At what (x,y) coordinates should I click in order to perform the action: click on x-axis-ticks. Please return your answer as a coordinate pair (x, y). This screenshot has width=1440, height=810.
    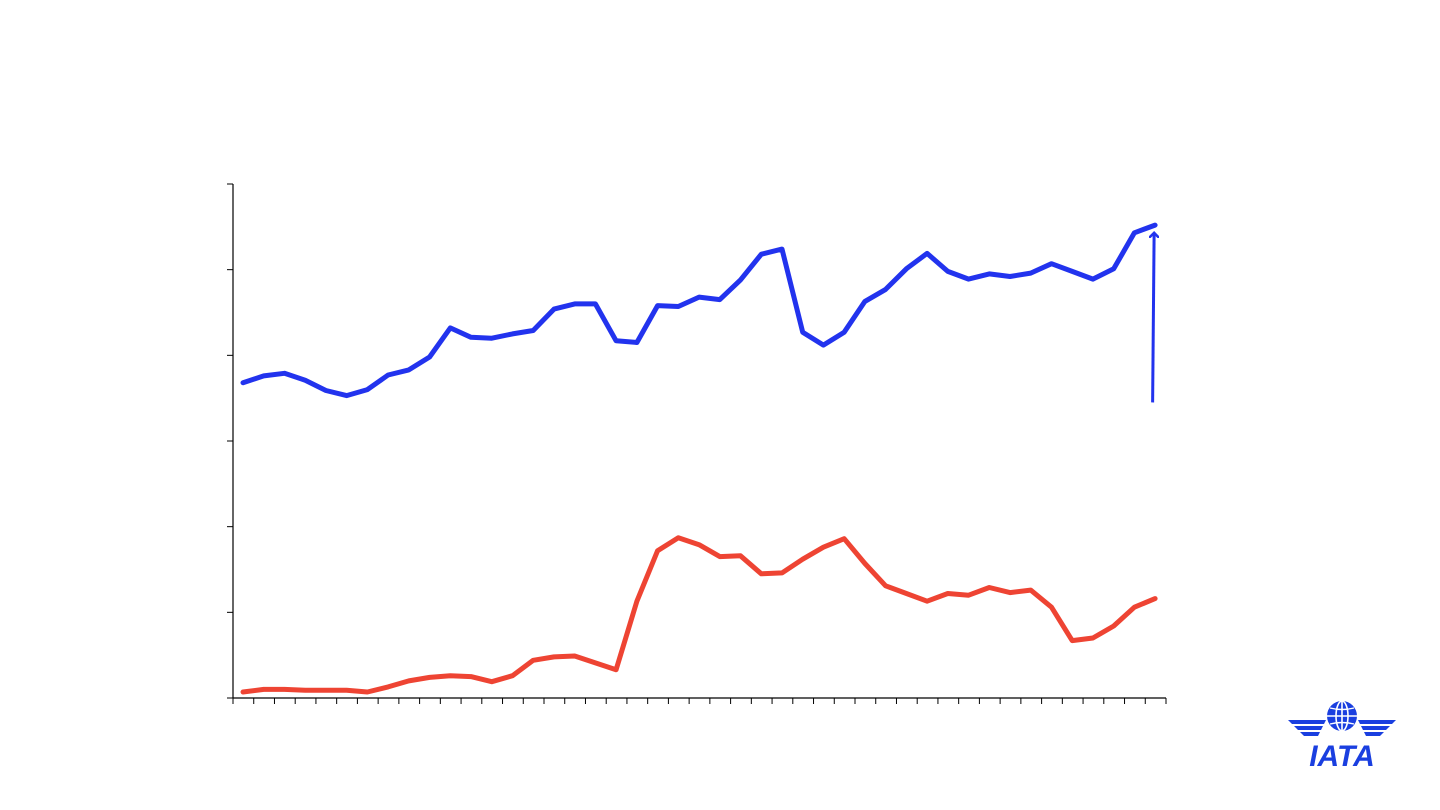
    Looking at the image, I should click on (699, 701).